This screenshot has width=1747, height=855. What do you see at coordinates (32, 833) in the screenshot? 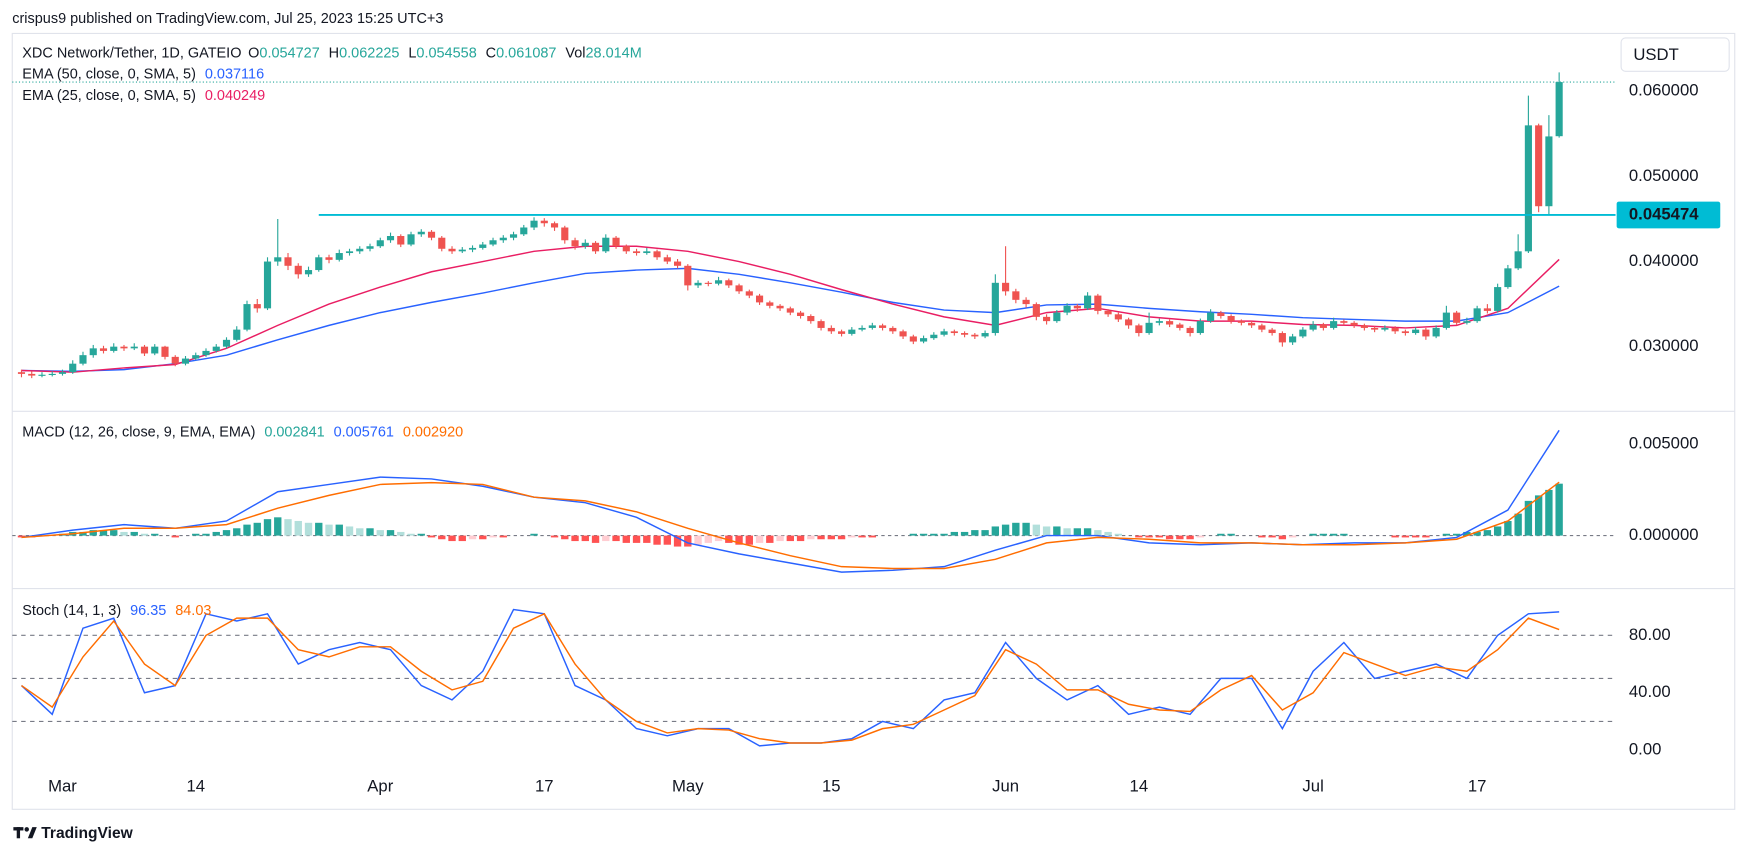
I see `logo-part` at bounding box center [32, 833].